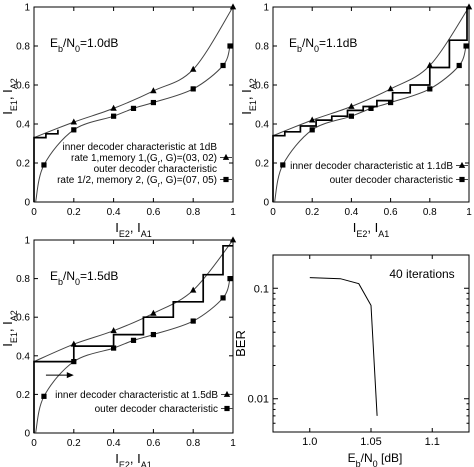  I want to click on series-square, so click(134, 123).